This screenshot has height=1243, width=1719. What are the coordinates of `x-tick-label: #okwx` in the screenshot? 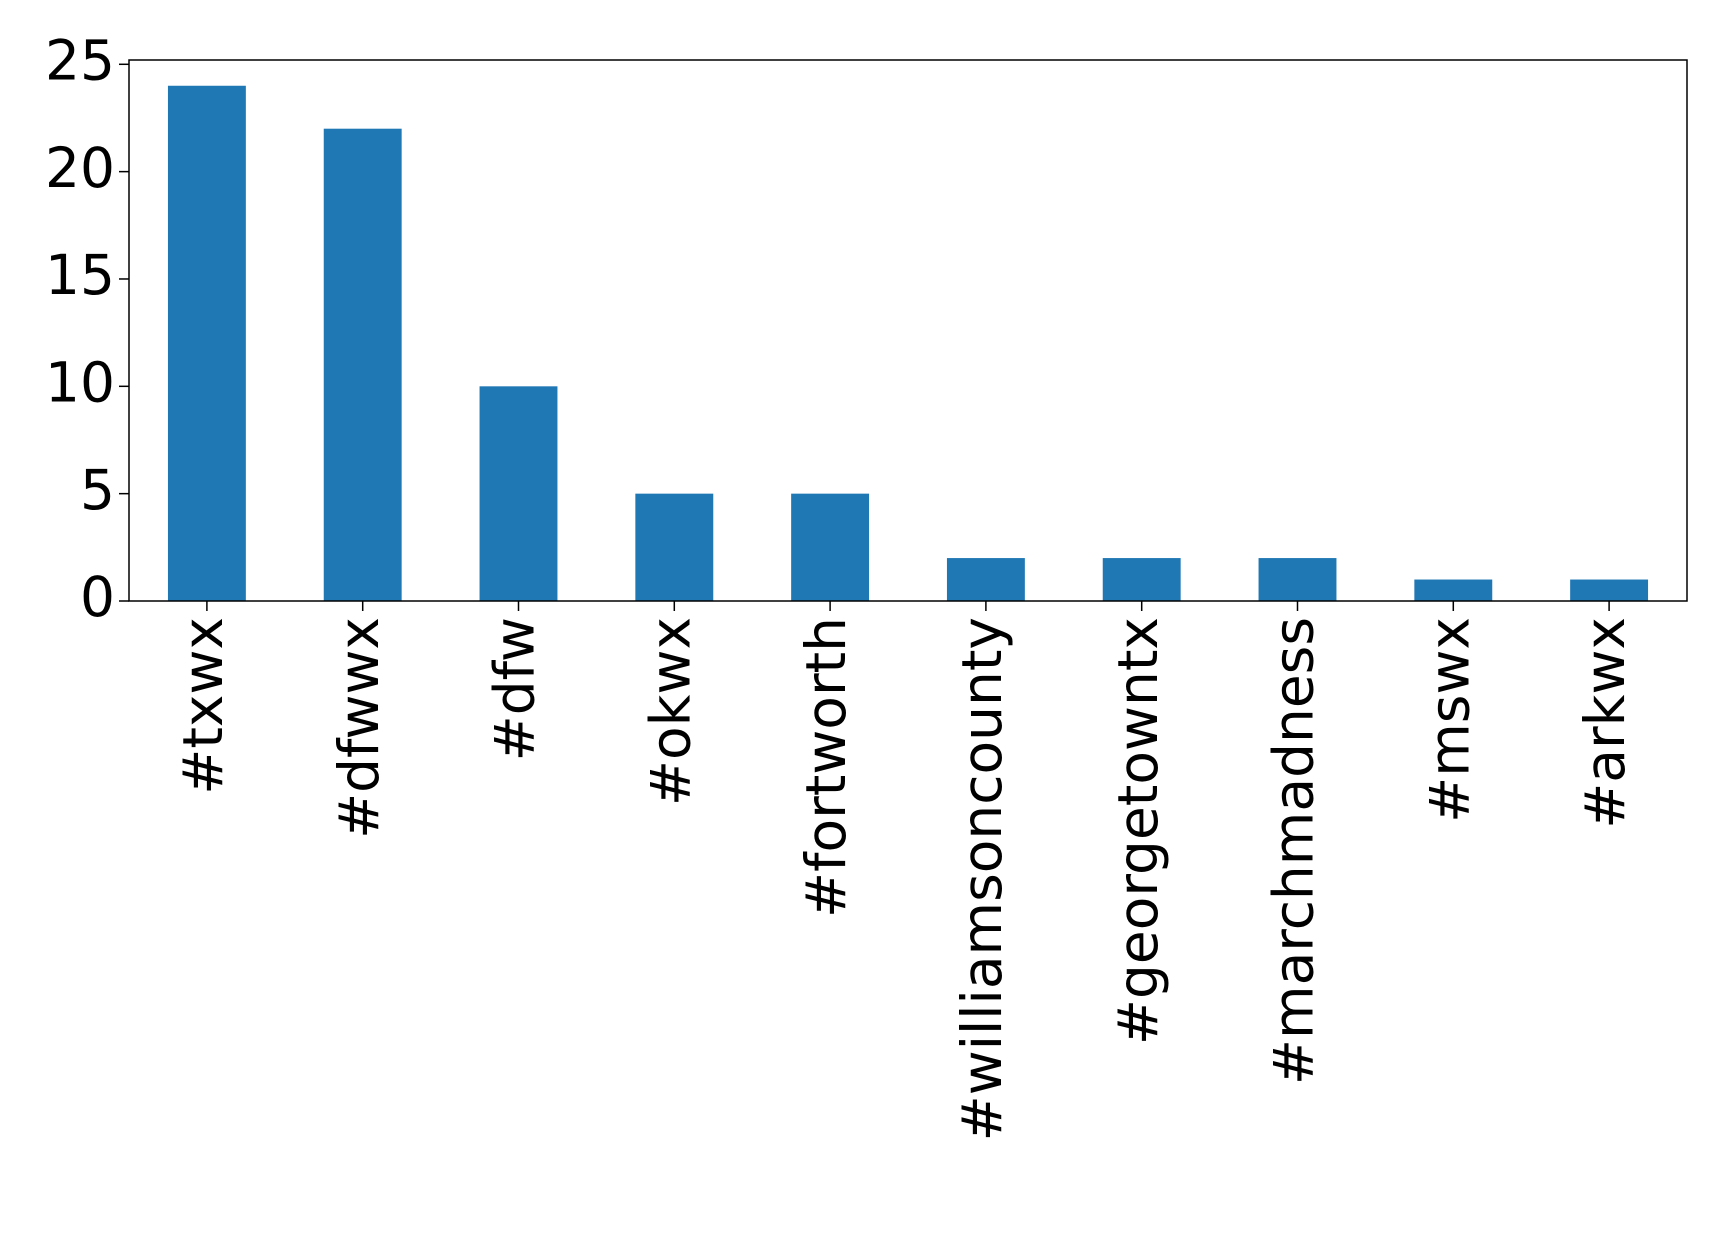 It's located at (670, 711).